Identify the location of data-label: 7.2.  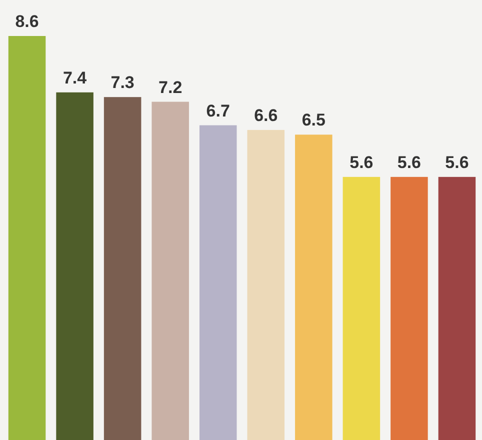
(170, 87).